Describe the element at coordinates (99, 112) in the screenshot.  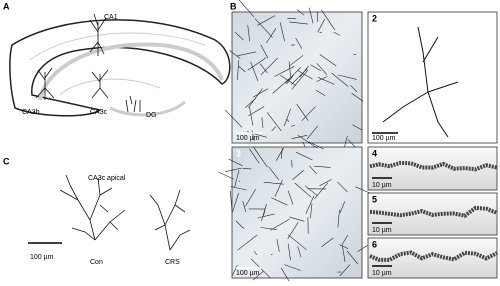
I see `region-label: CA3c` at that location.